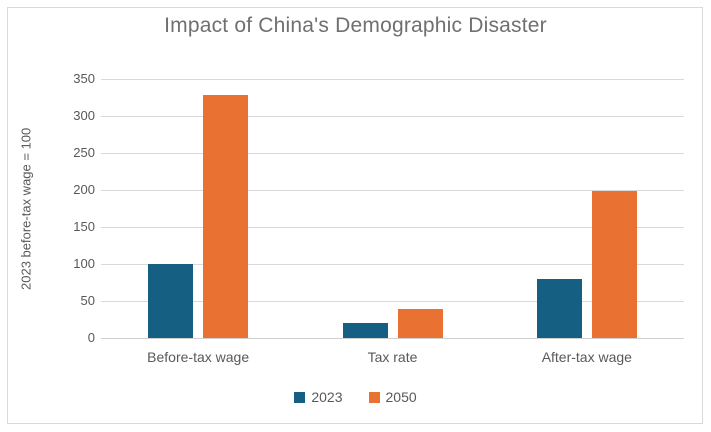 The height and width of the screenshot is (432, 711). I want to click on y-tick-label: 250, so click(84, 152).